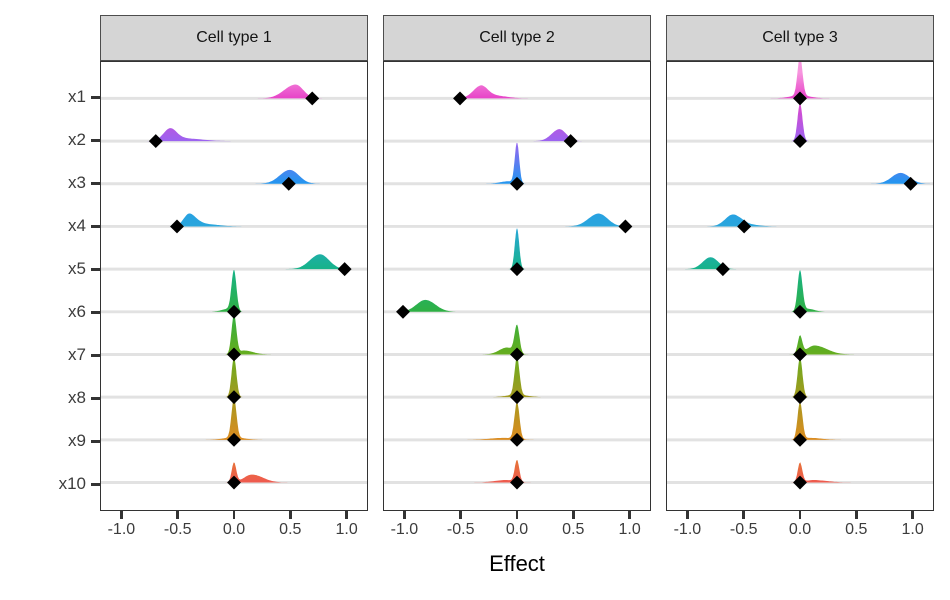 The image size is (950, 600). I want to click on y-axis-label: x1, so click(77, 96).